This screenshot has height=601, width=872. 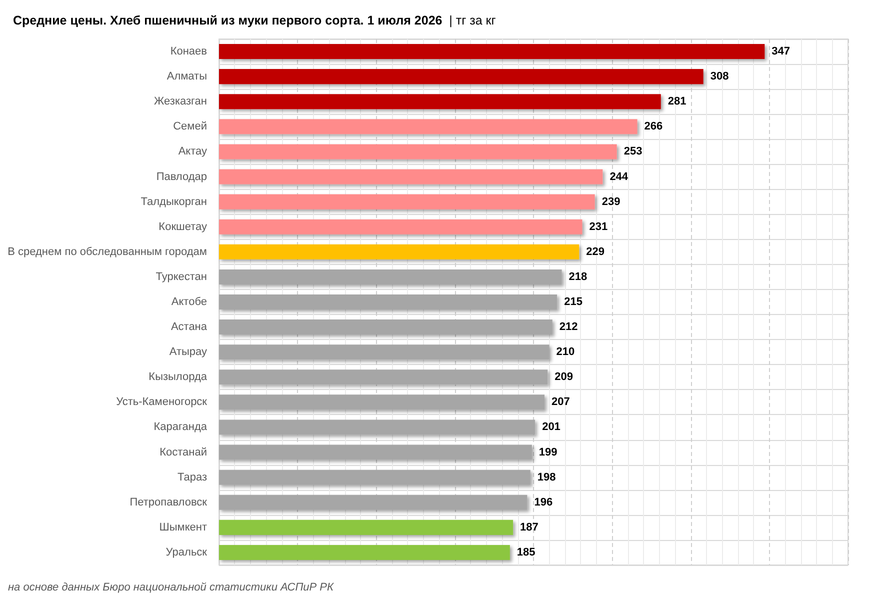 What do you see at coordinates (183, 452) in the screenshot?
I see `y-tick-label: Костанай` at bounding box center [183, 452].